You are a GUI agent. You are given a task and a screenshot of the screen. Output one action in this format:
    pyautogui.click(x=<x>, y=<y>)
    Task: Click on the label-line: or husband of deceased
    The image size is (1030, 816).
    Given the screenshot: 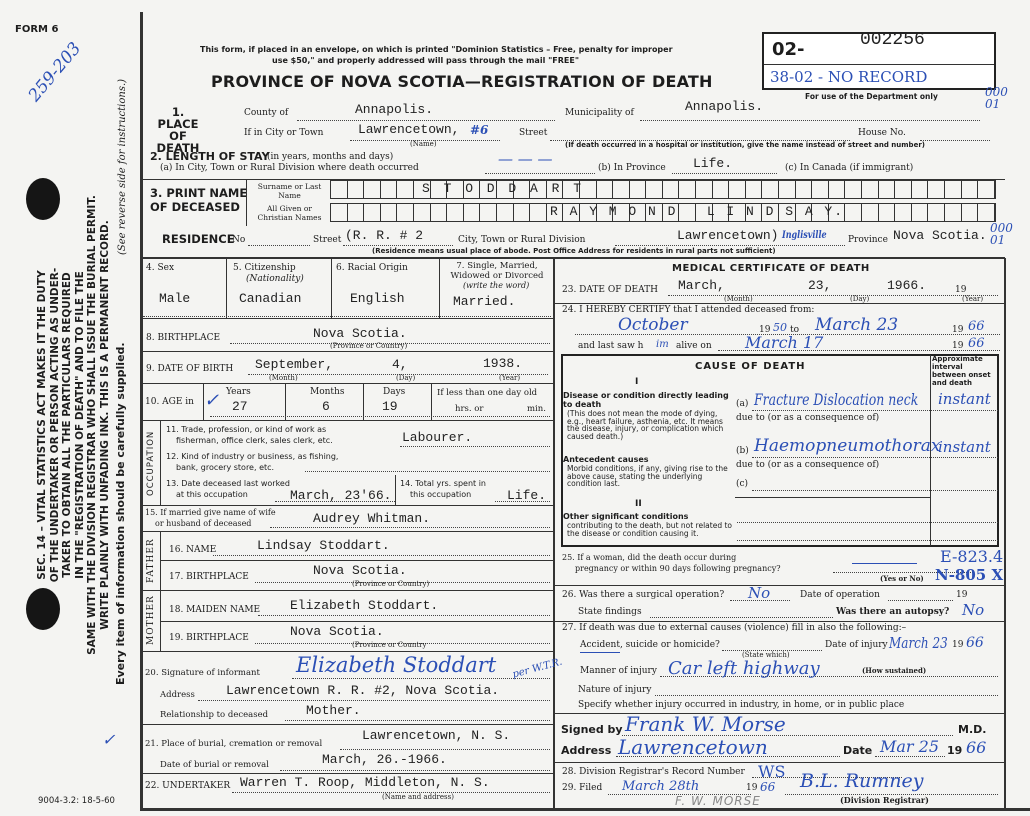 What is the action you would take?
    pyautogui.click(x=203, y=523)
    